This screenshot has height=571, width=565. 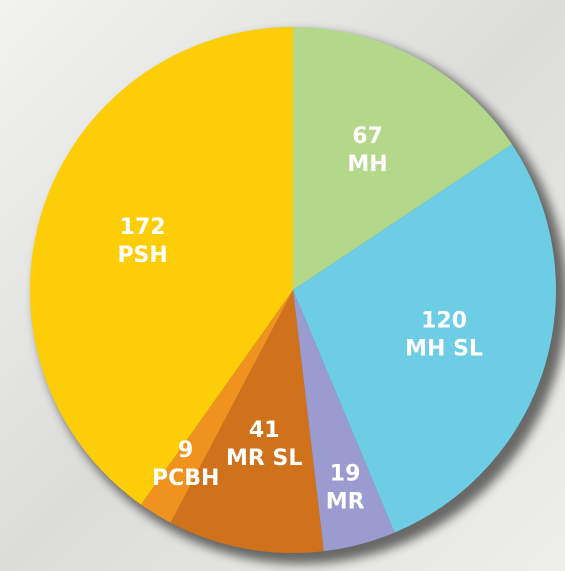 I want to click on slice-value-label: 67, so click(x=367, y=136).